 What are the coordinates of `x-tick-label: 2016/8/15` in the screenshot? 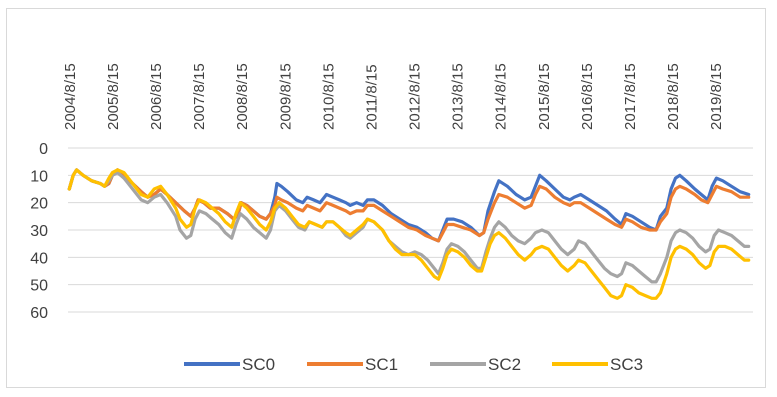 It's located at (587, 96).